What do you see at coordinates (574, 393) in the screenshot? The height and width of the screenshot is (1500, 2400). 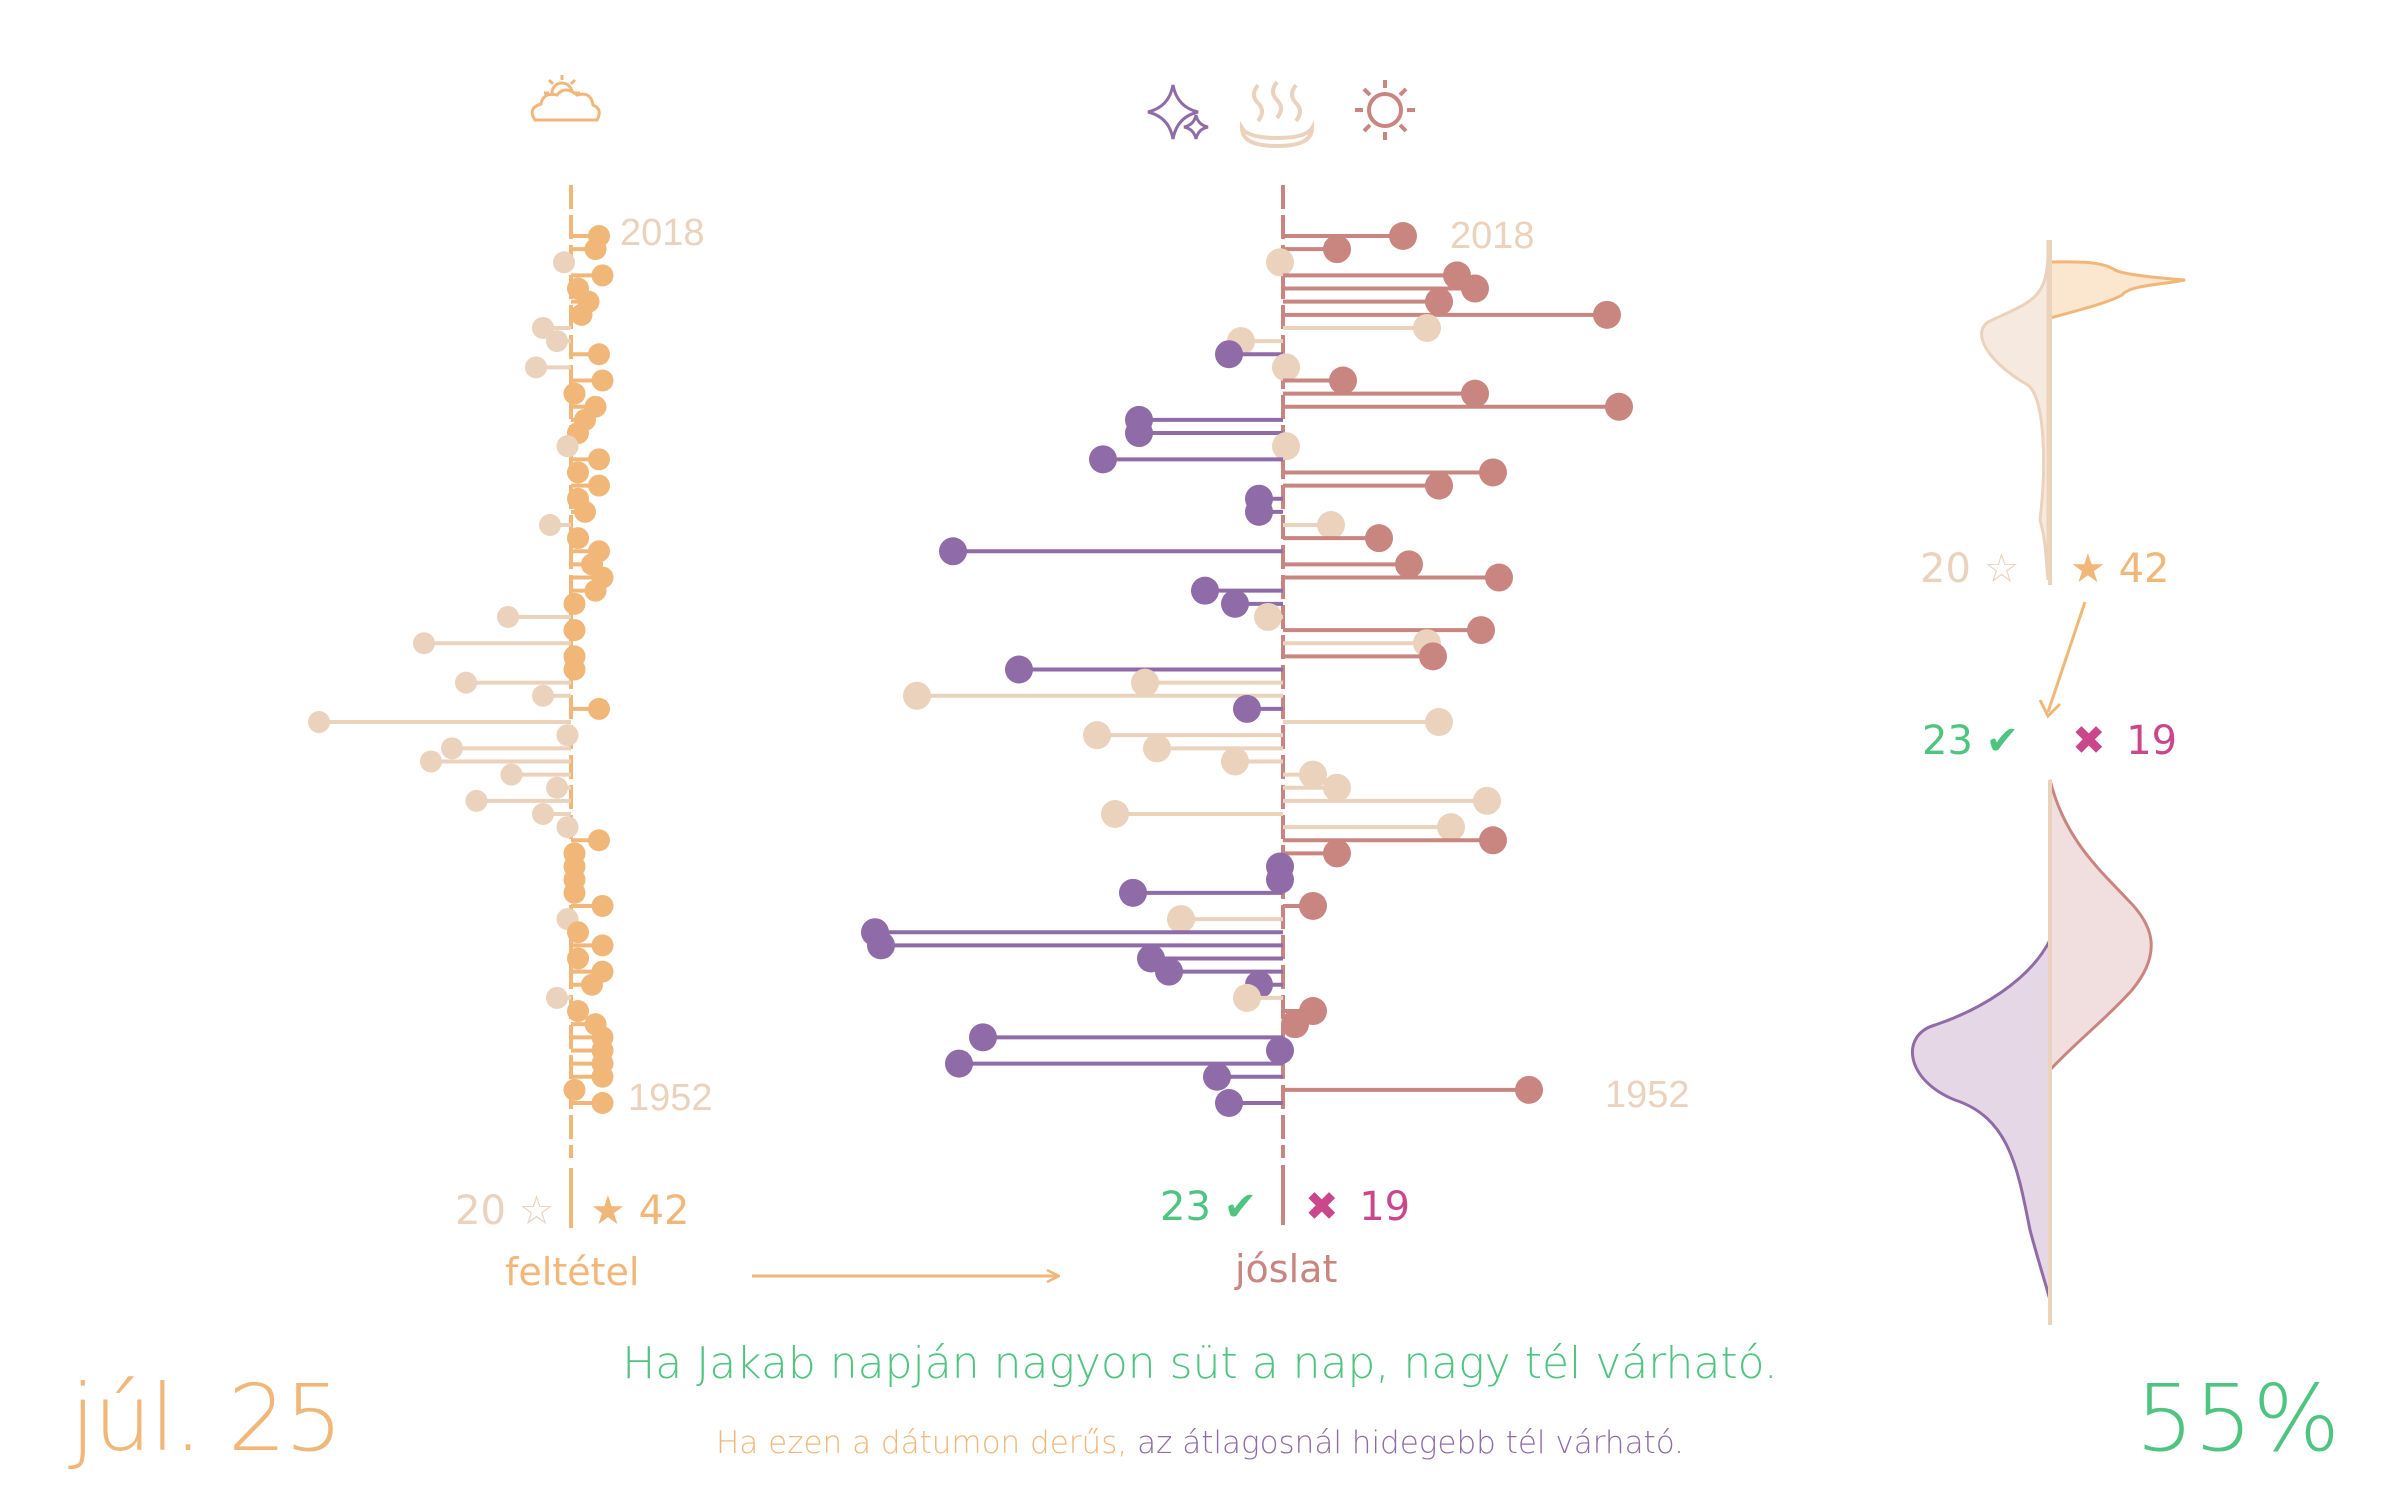 I see `condition-point-2006` at bounding box center [574, 393].